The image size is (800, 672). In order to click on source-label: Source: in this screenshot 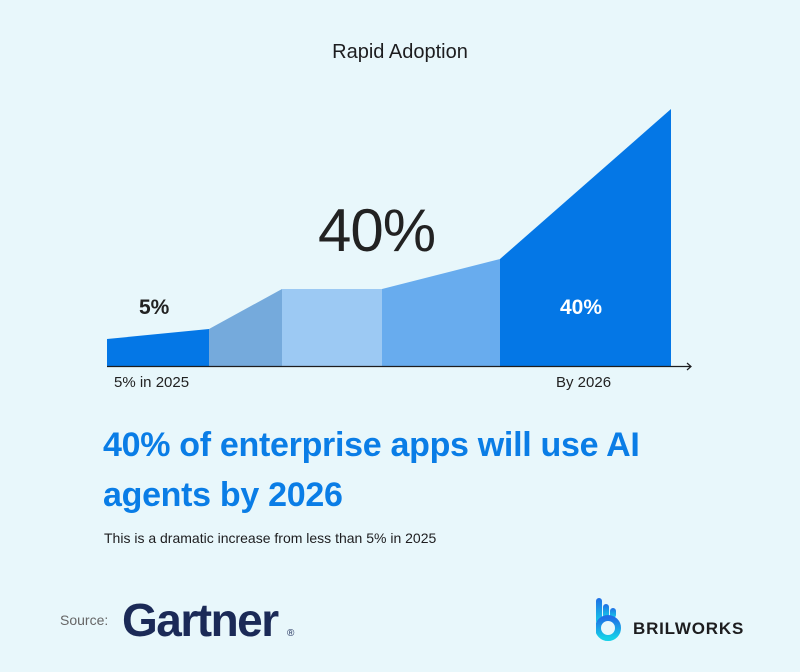, I will do `click(84, 620)`.